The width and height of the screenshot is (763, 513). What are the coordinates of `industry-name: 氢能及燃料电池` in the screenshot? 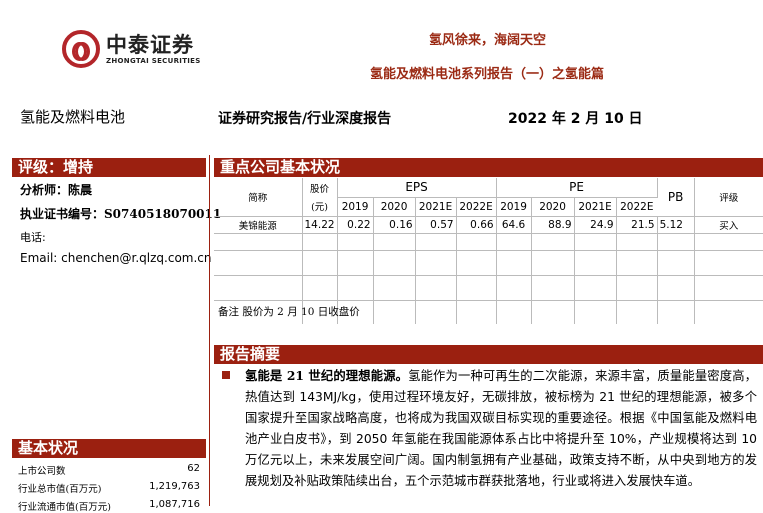 It's located at (73, 117).